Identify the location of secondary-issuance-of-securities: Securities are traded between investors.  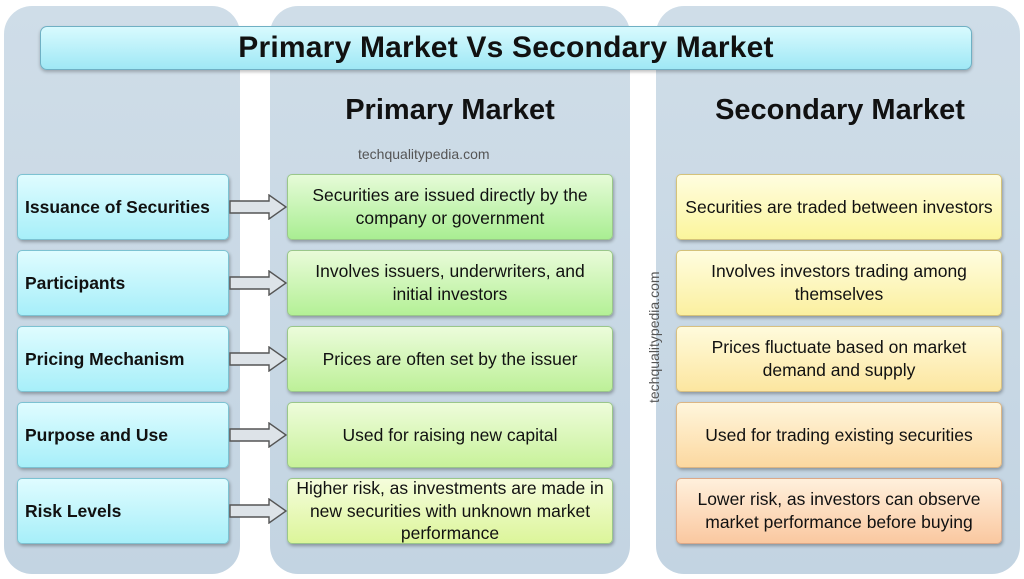
(839, 207).